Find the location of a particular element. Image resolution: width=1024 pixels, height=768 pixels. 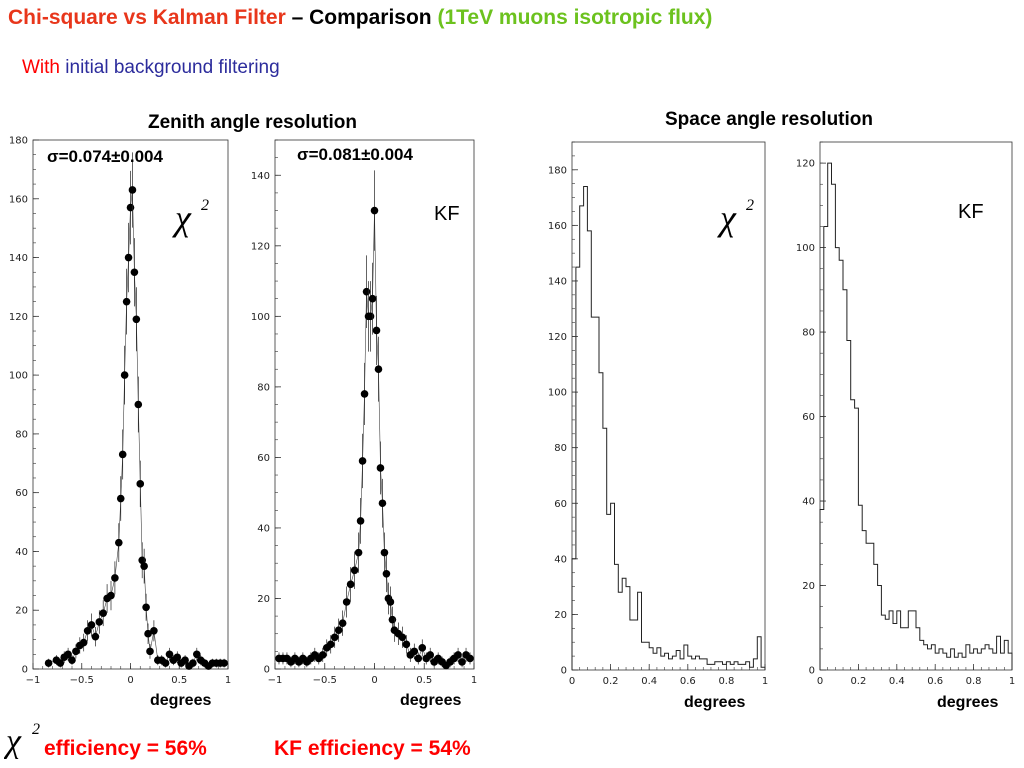

panel-label-chi: χ is located at coordinates (182, 218).